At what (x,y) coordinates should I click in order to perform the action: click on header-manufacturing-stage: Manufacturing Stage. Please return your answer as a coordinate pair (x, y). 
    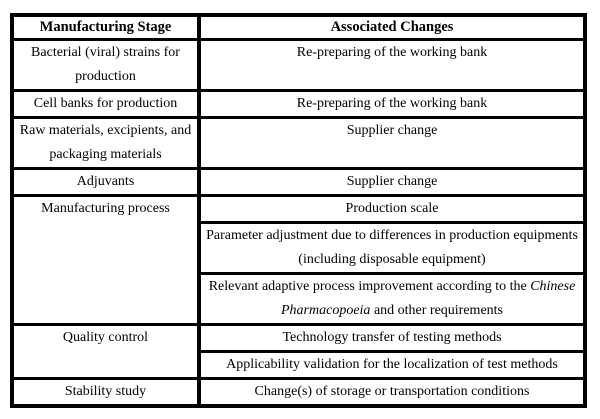
    Looking at the image, I should click on (105, 27).